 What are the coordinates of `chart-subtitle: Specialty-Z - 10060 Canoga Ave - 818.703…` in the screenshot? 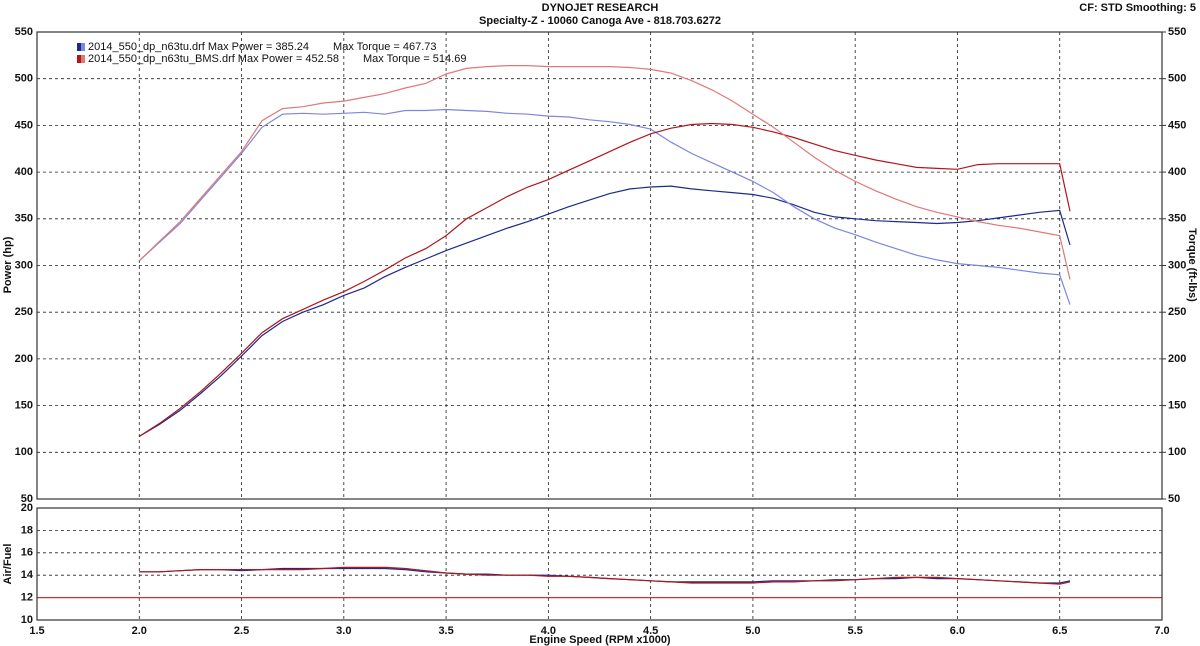 It's located at (600, 21).